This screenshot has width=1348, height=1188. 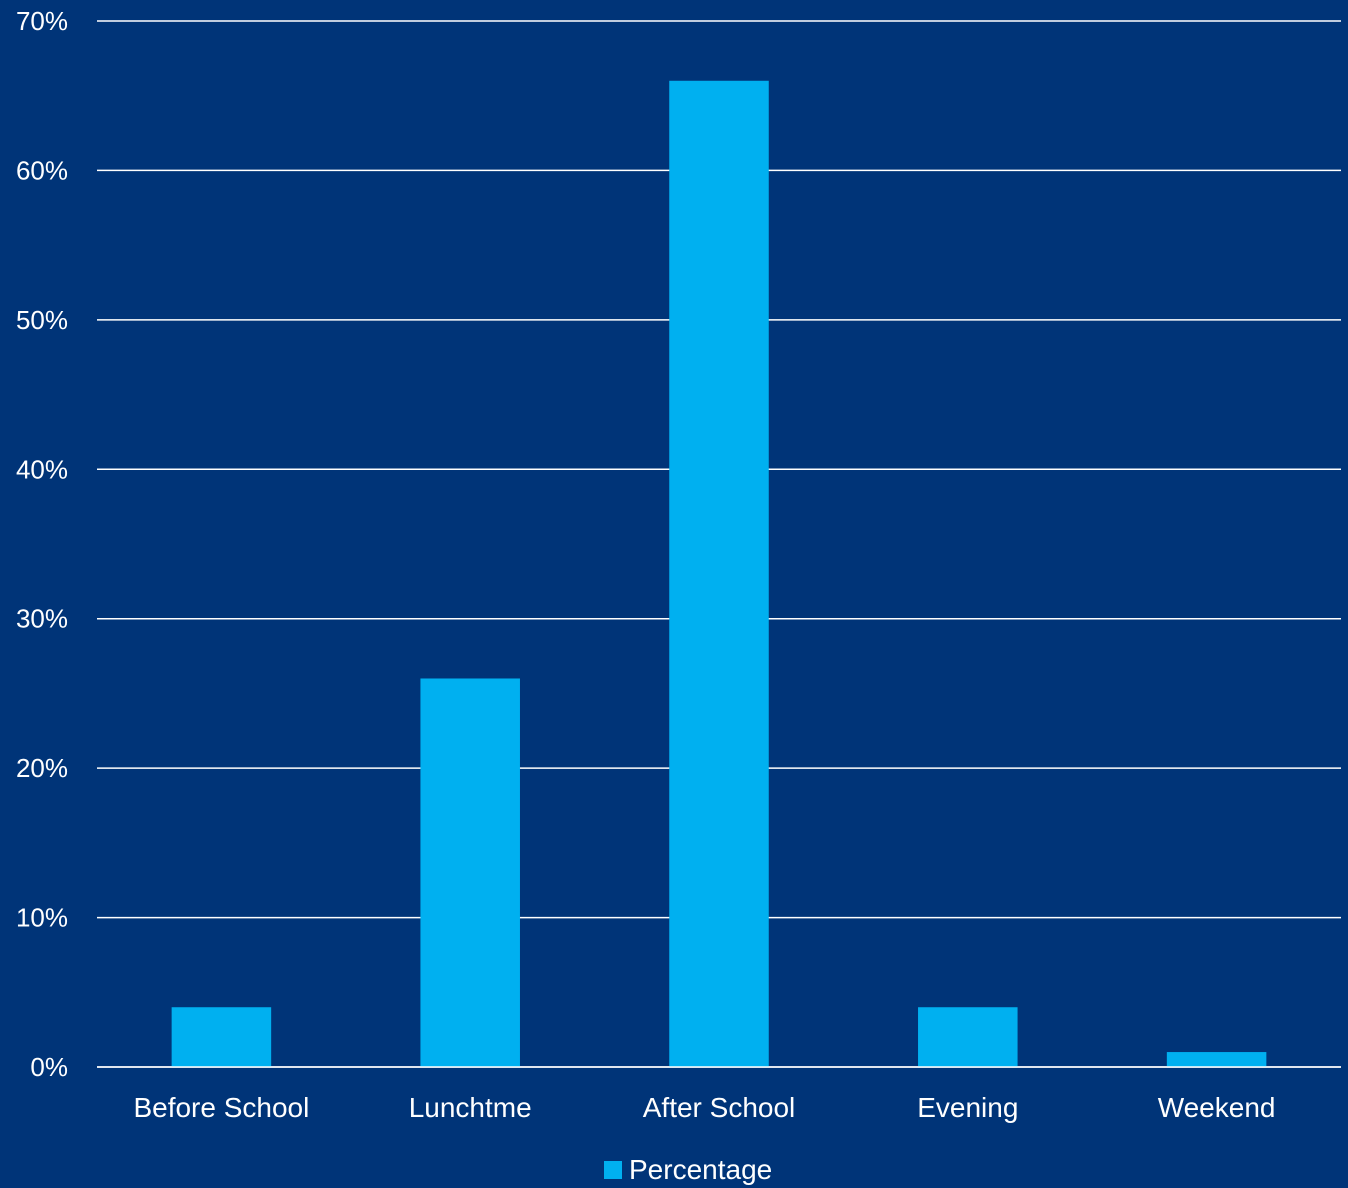 I want to click on x-tick-label: Weekend, so click(x=1217, y=1107).